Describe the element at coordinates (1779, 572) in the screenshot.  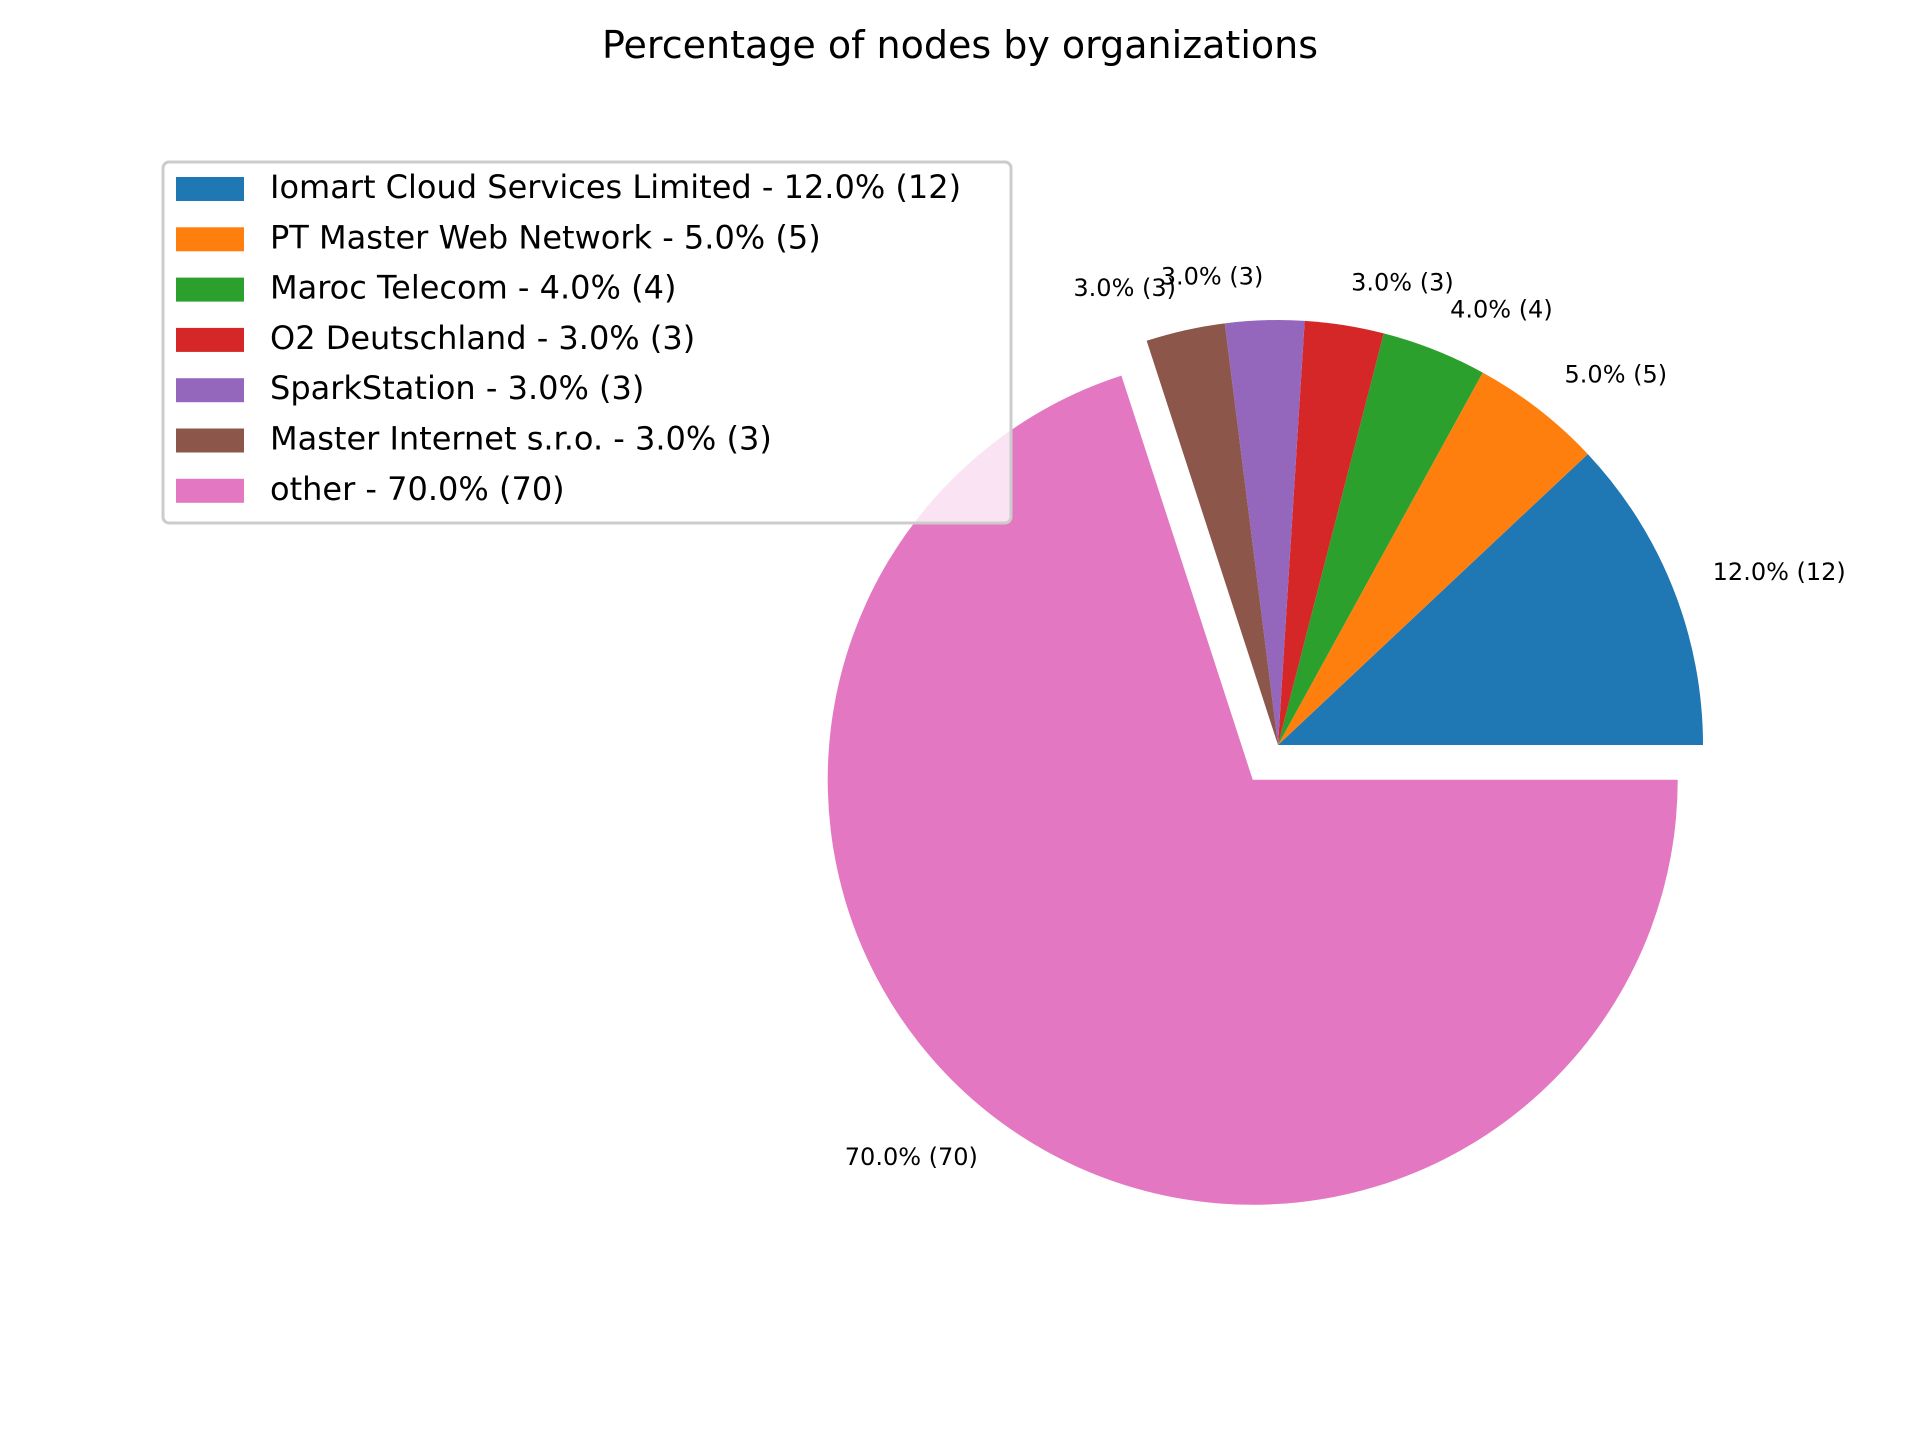
I see `slice-label-0: 12.0% (12)` at that location.